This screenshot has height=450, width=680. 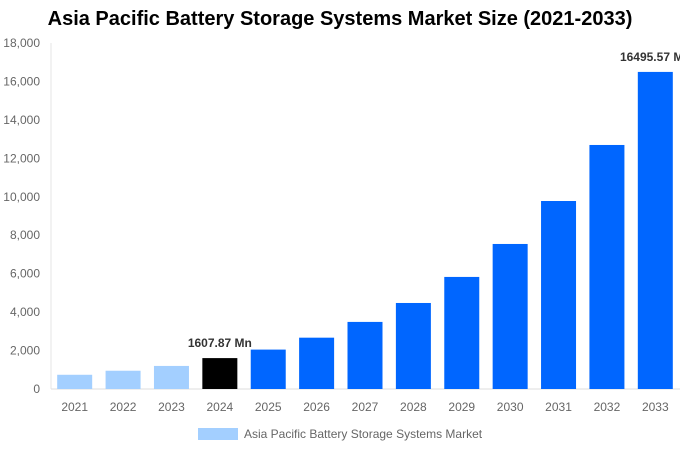 What do you see at coordinates (21, 120) in the screenshot?
I see `y-tick-label: 14,000` at bounding box center [21, 120].